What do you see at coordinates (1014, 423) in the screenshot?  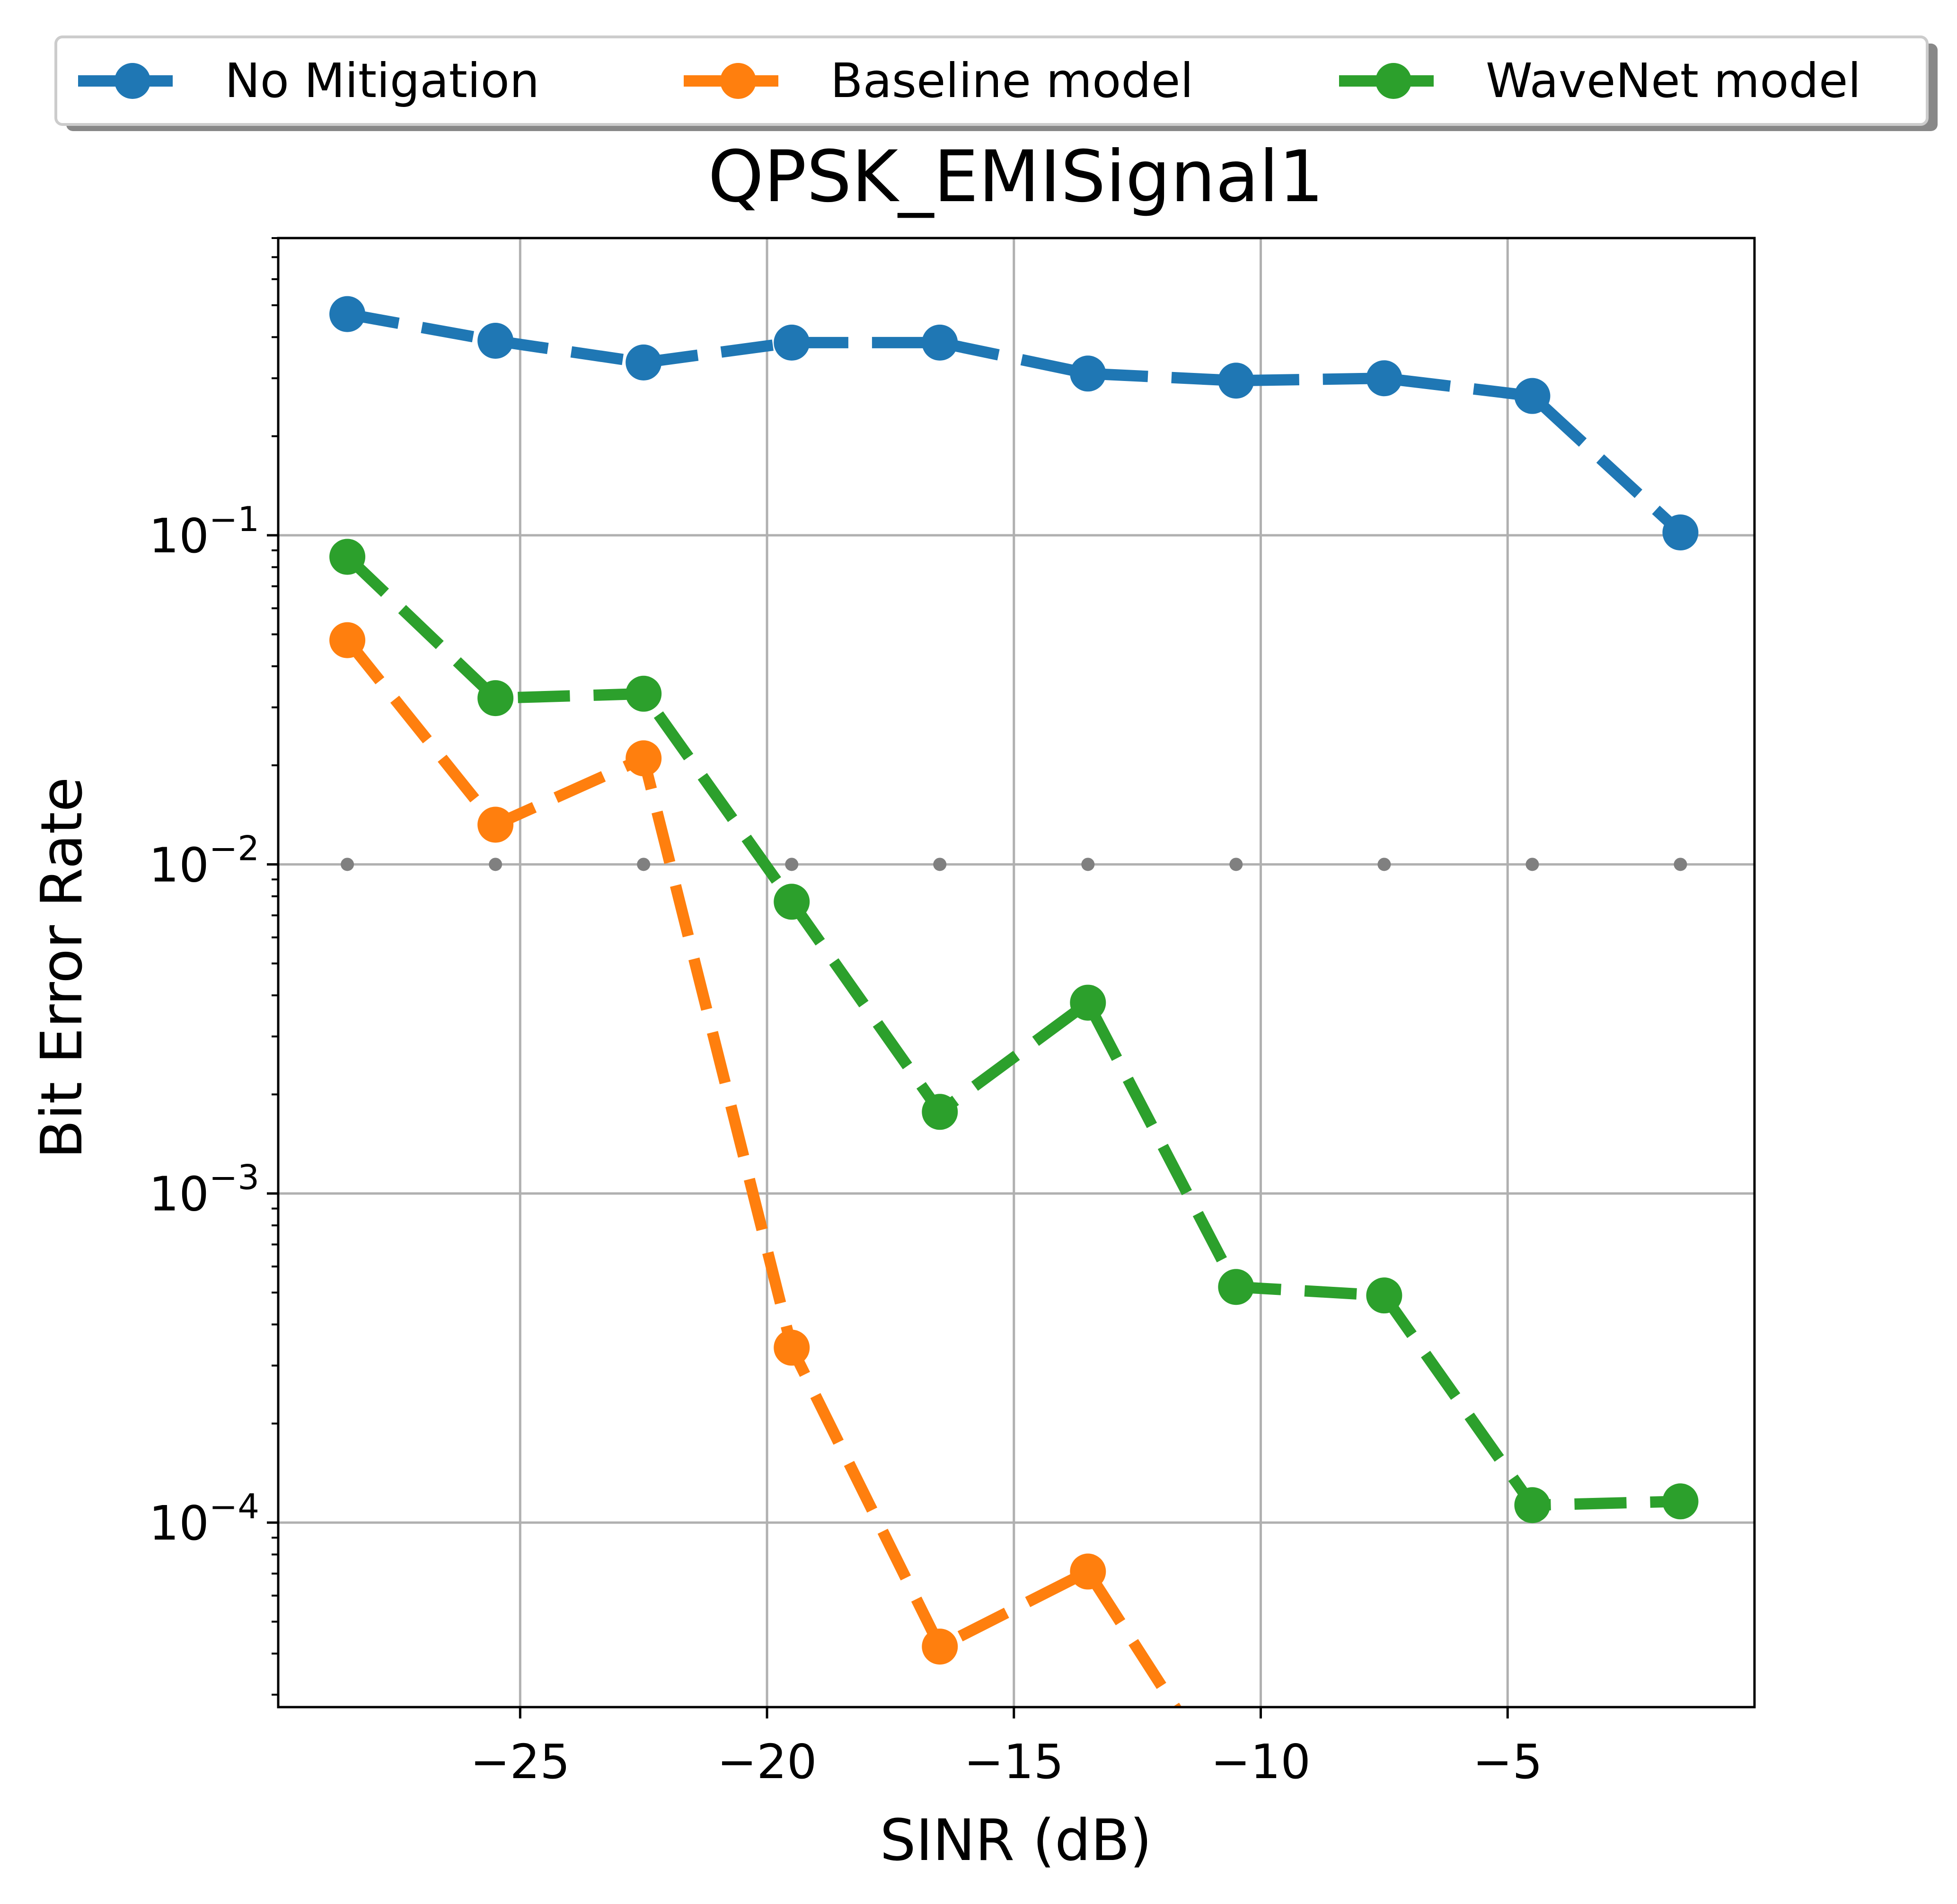 I see `series-no-mitigation` at bounding box center [1014, 423].